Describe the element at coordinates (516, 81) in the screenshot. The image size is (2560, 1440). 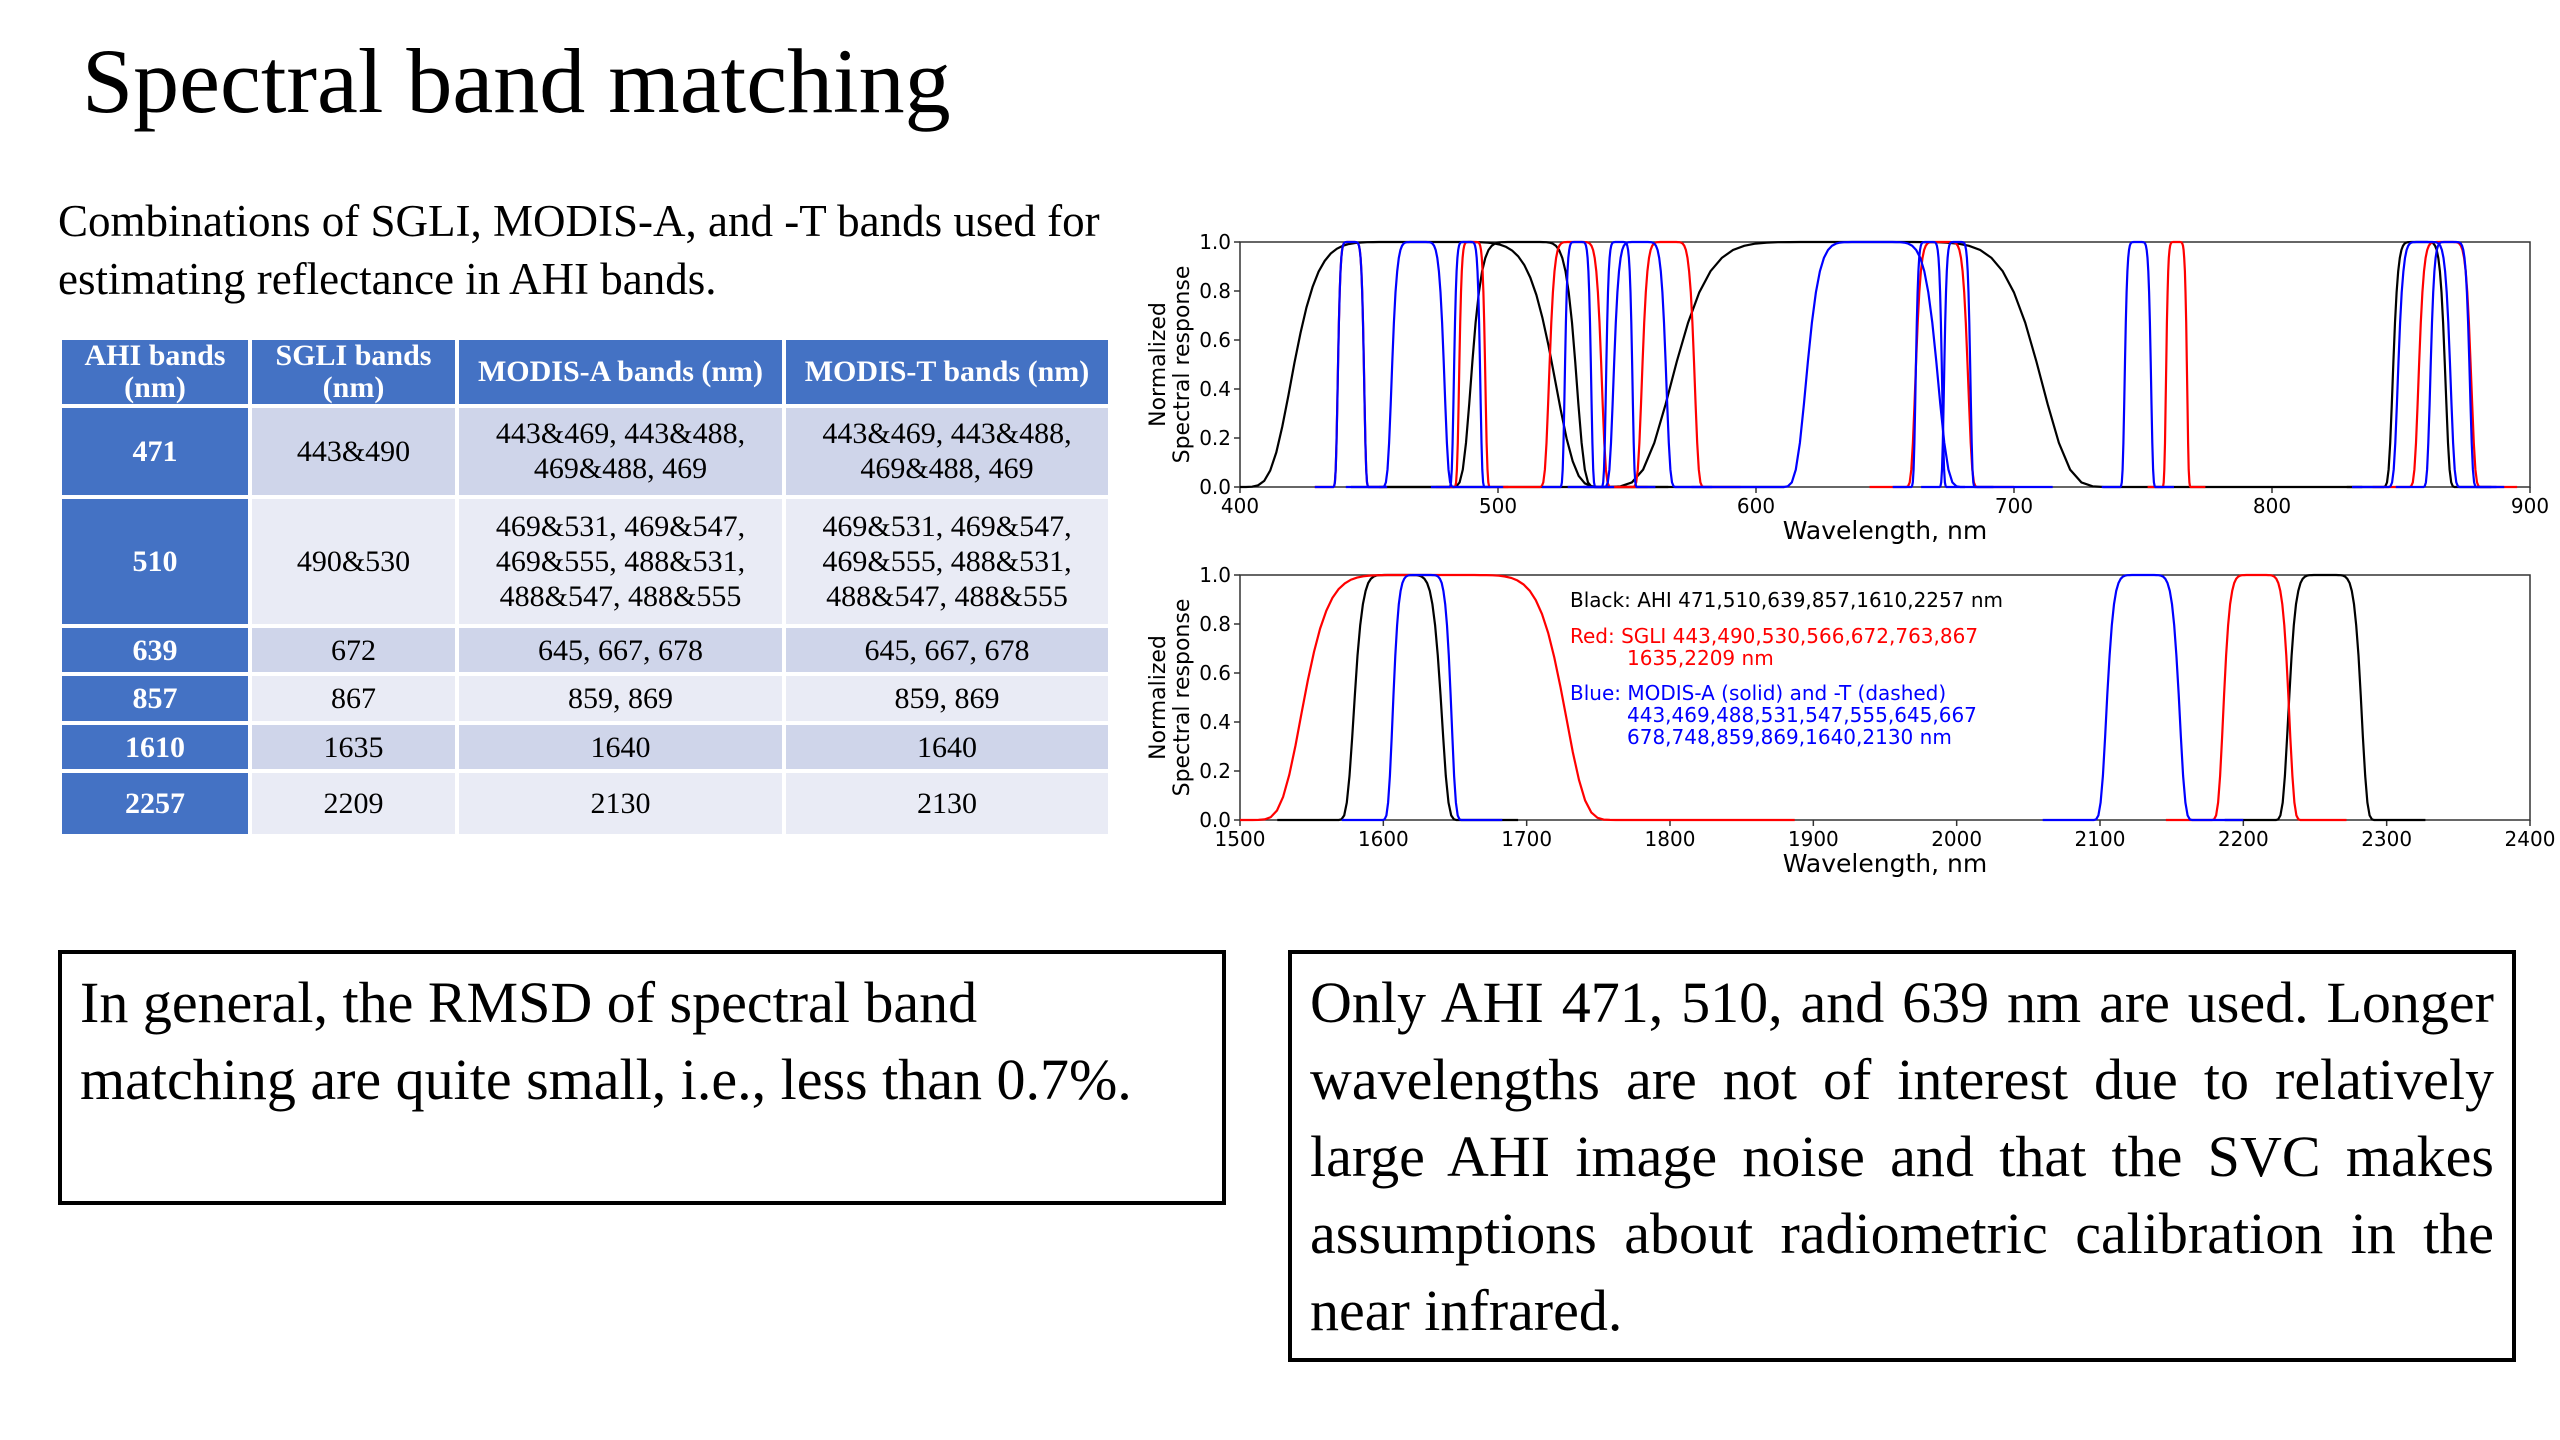
I see `page-title: Spectral band matching` at that location.